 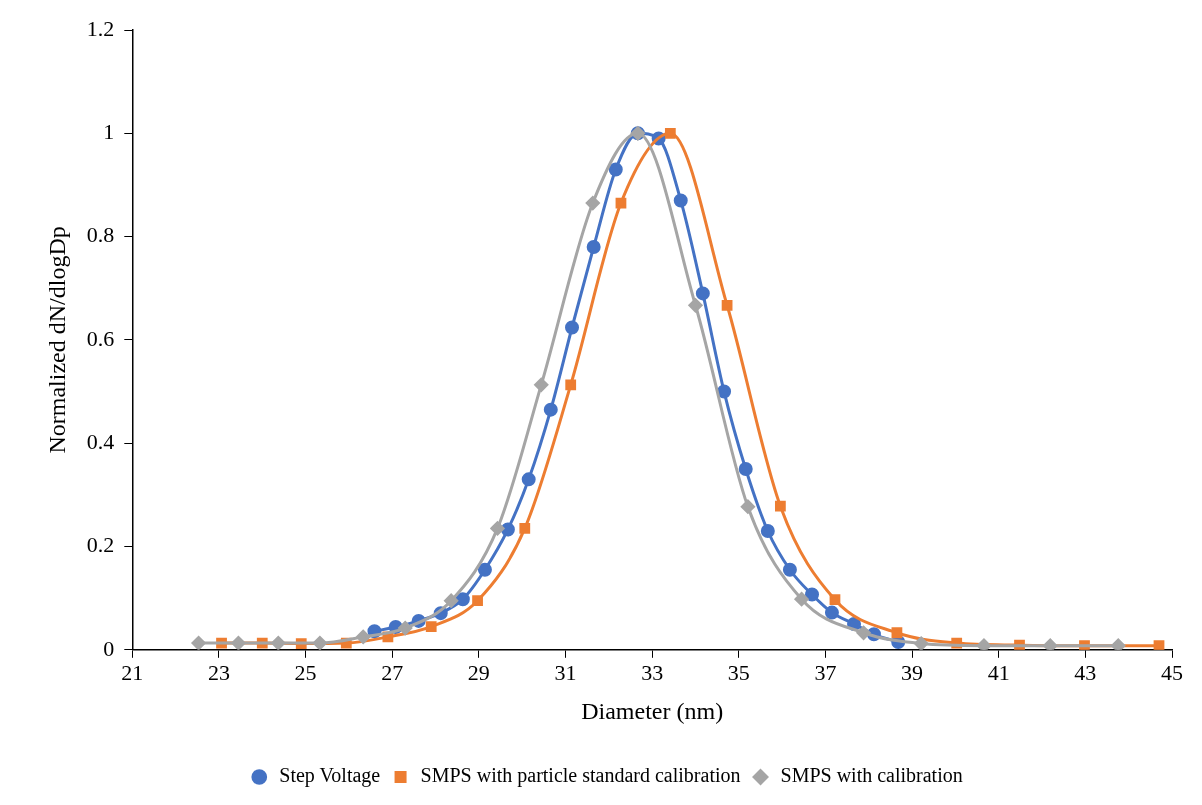 I want to click on y-tick-label: 0.8, so click(x=100, y=235).